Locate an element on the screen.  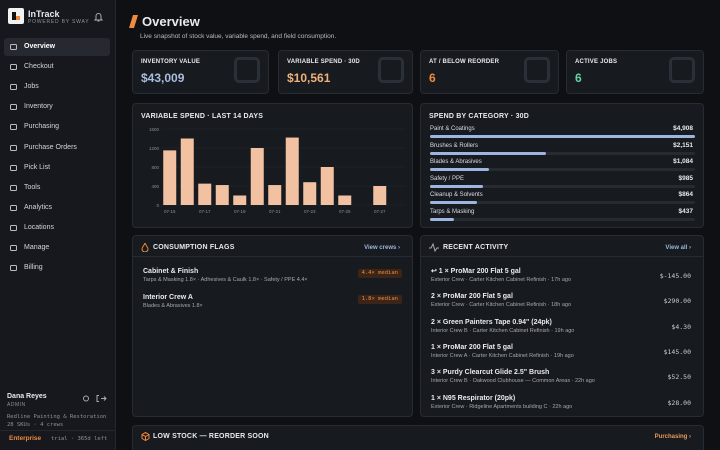
category-amount: $437 is located at coordinates (685, 211).